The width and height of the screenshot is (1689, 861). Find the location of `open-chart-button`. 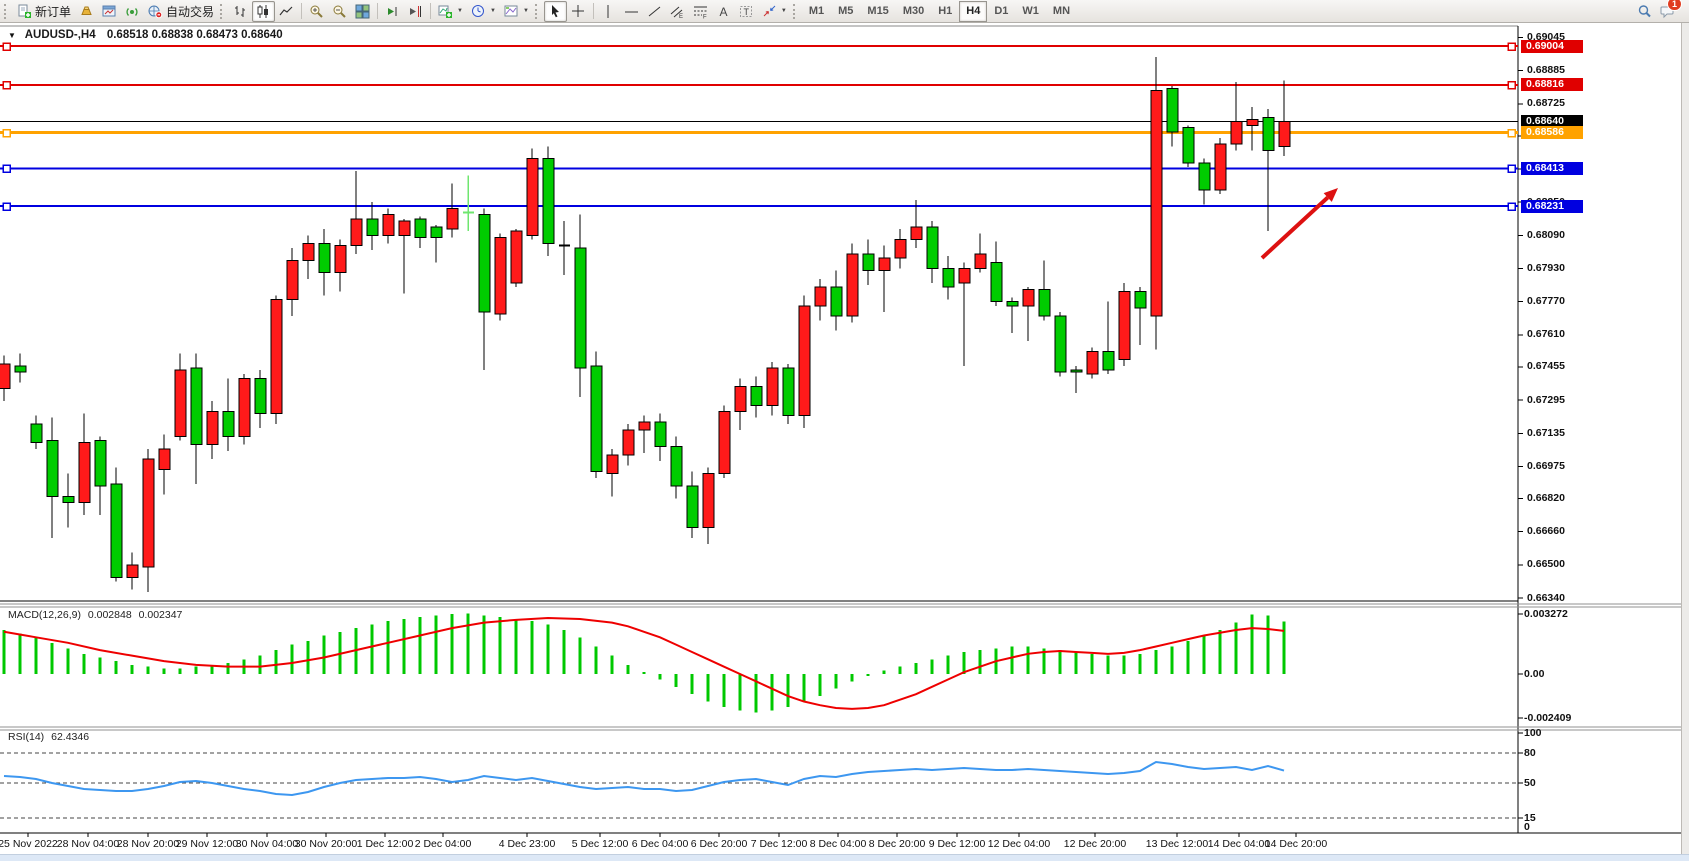

open-chart-button is located at coordinates (109, 11).